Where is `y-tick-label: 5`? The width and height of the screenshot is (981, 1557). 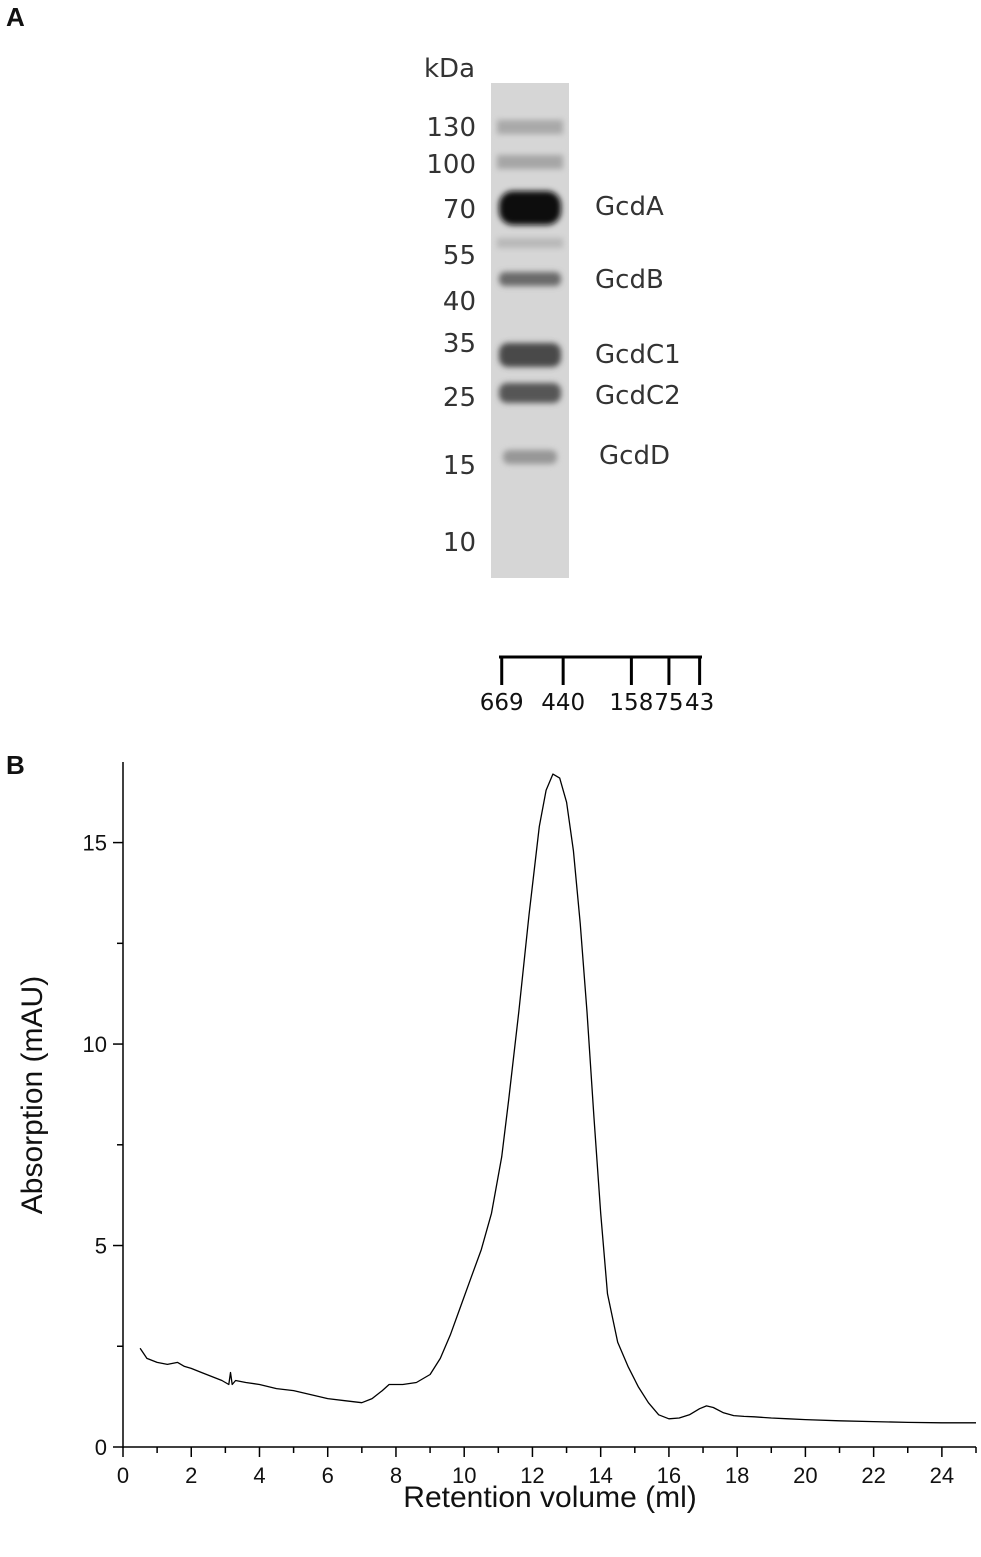 y-tick-label: 5 is located at coordinates (101, 1246).